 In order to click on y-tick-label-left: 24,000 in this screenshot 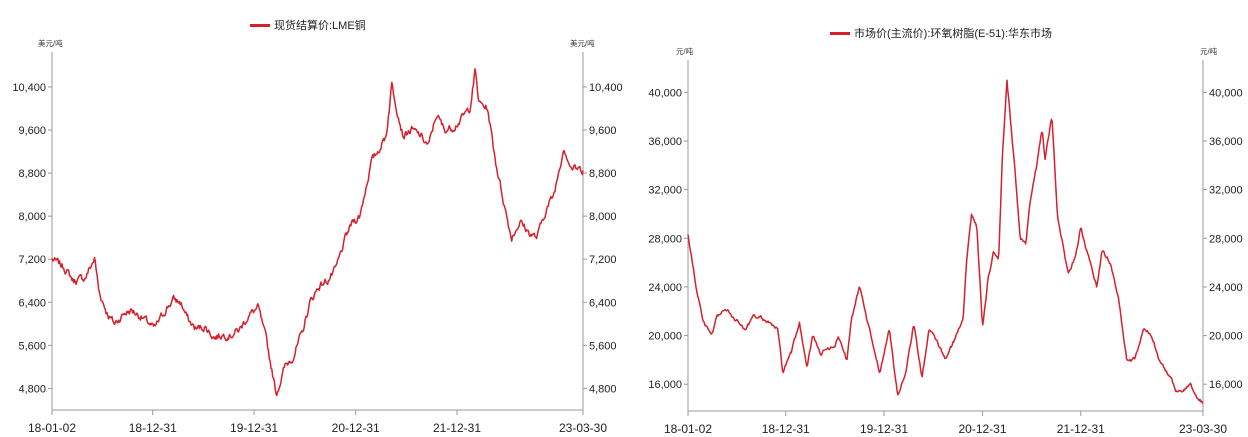, I will do `click(665, 288)`.